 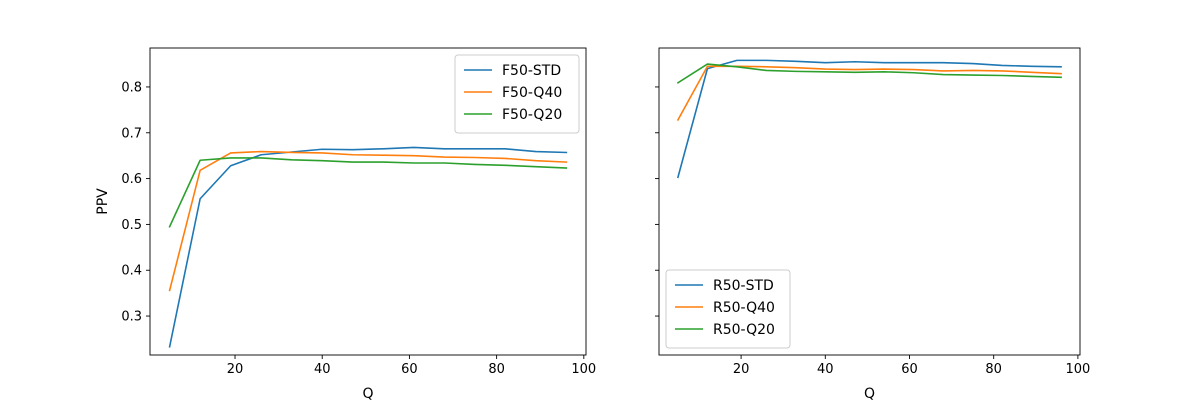 I want to click on legend: F50-STD F50-Q40 F50-Q20, so click(x=517, y=94).